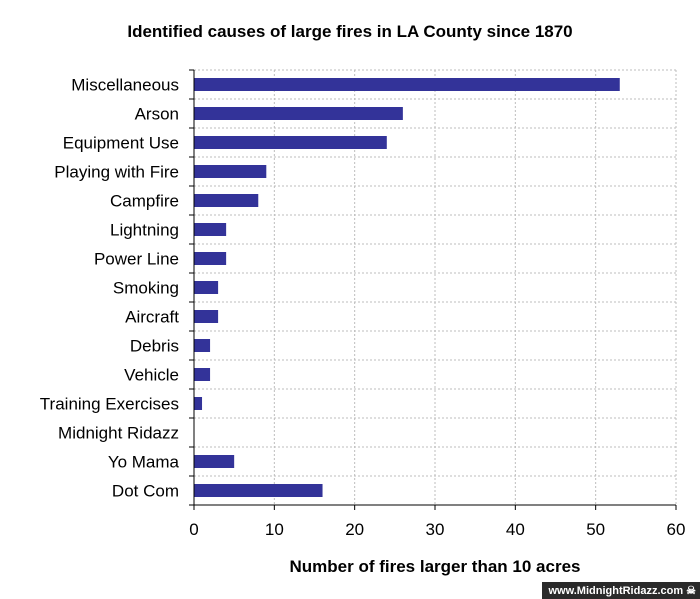 This screenshot has width=700, height=599. I want to click on category-label: Power Line, so click(136, 259).